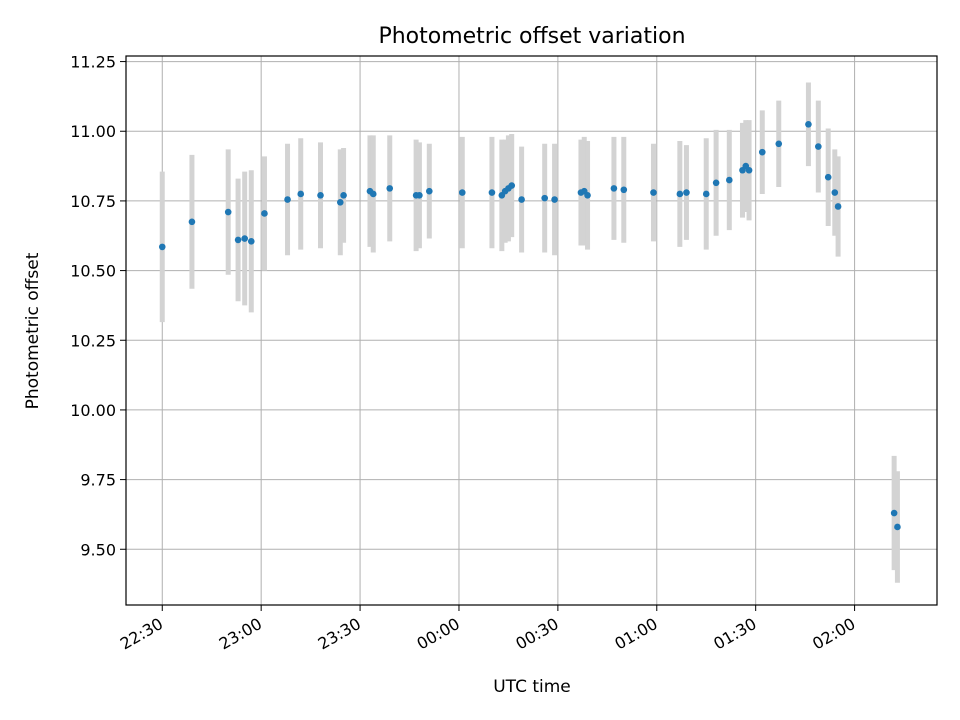  Describe the element at coordinates (93, 201) in the screenshot. I see `y-tick-label: 10.75` at that location.